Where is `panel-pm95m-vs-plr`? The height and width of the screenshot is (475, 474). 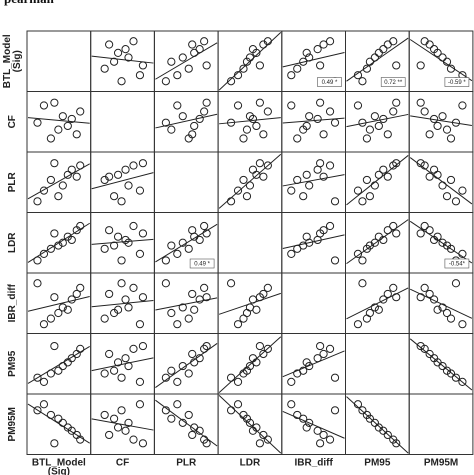 panel-pm95m-vs-plr is located at coordinates (186, 424).